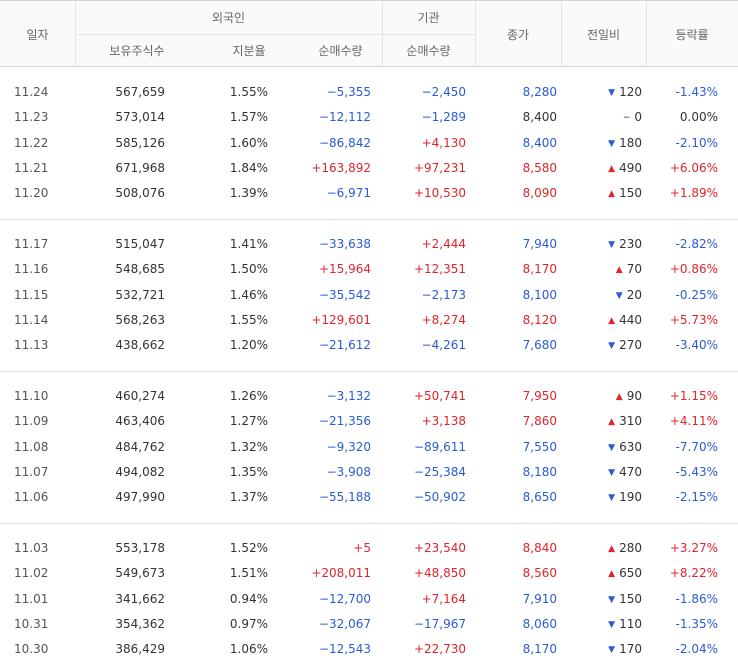 The image size is (738, 664). What do you see at coordinates (539, 598) in the screenshot?
I see `close-cell: 7,910` at bounding box center [539, 598].